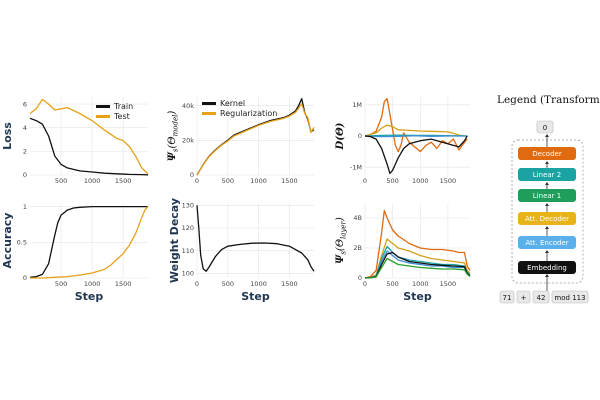  I want to click on input-token: +, so click(524, 298).